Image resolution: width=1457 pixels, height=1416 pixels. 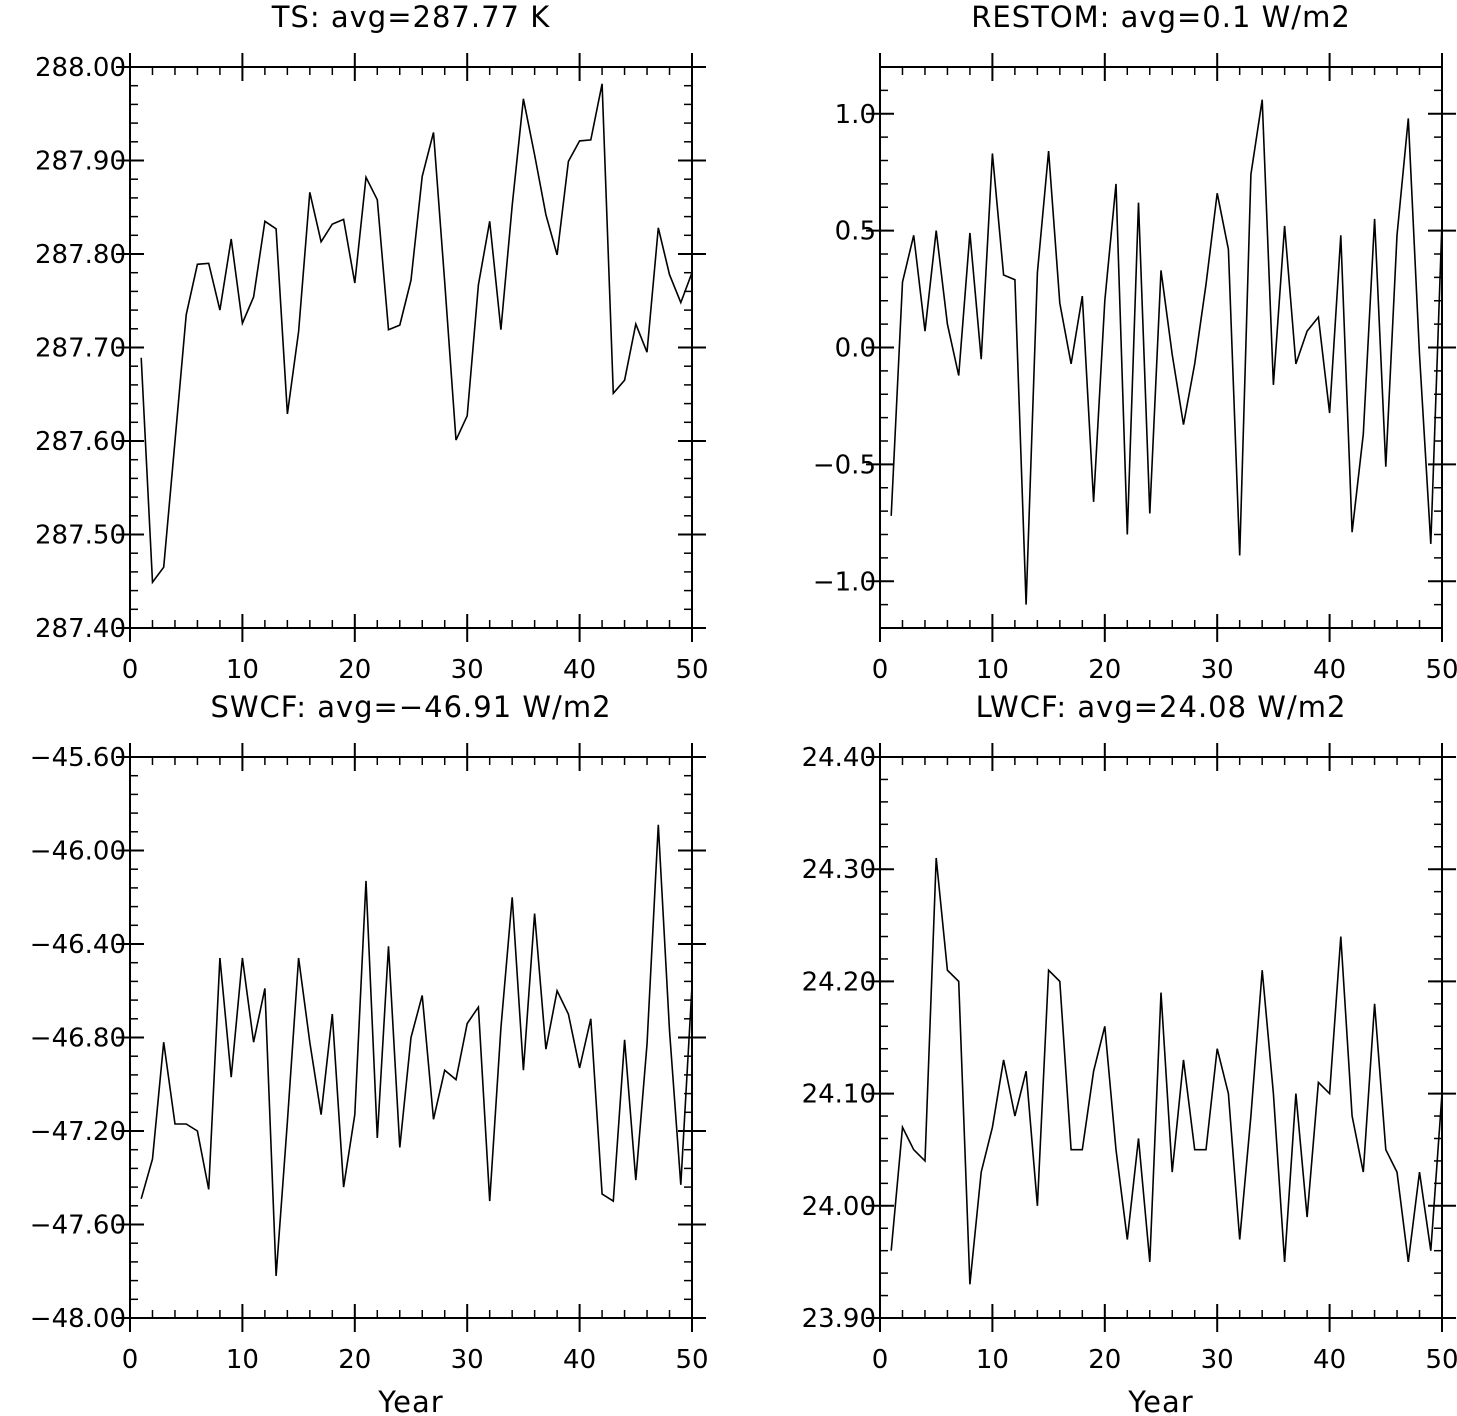 I want to click on chart-title: RESTOM: avg=0.1 W/m2, so click(x=1161, y=17).